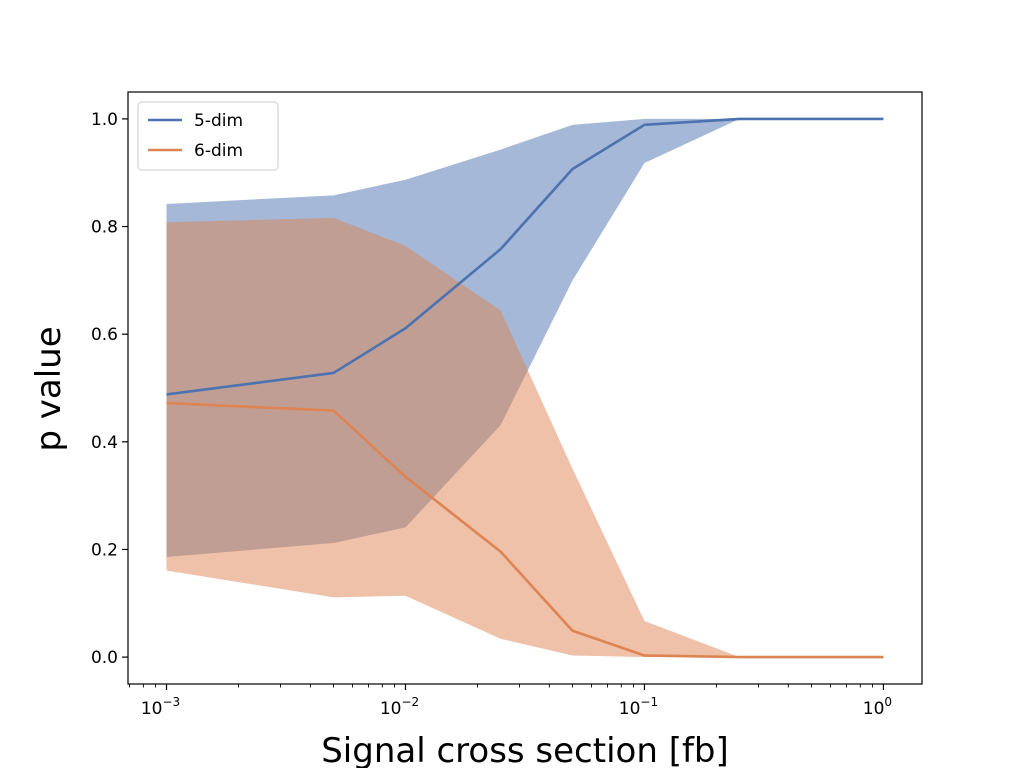  Describe the element at coordinates (208, 136) in the screenshot. I see `legend: 5-dim 6-dim` at that location.